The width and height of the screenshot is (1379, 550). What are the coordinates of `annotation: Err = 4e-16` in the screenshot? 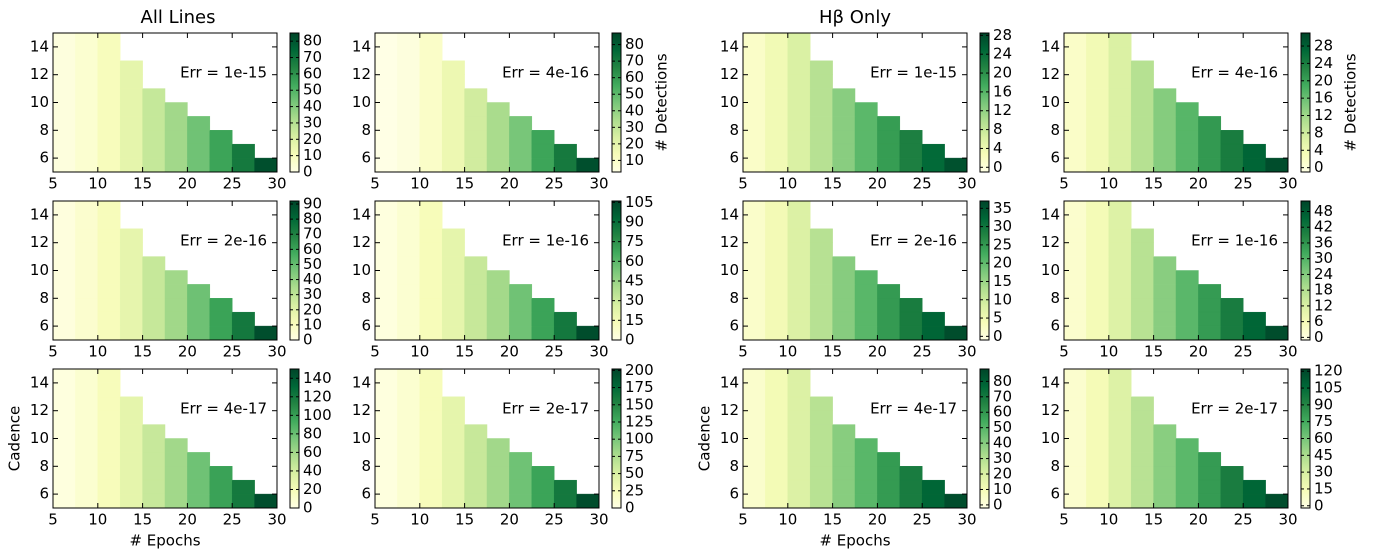 It's located at (545, 73).